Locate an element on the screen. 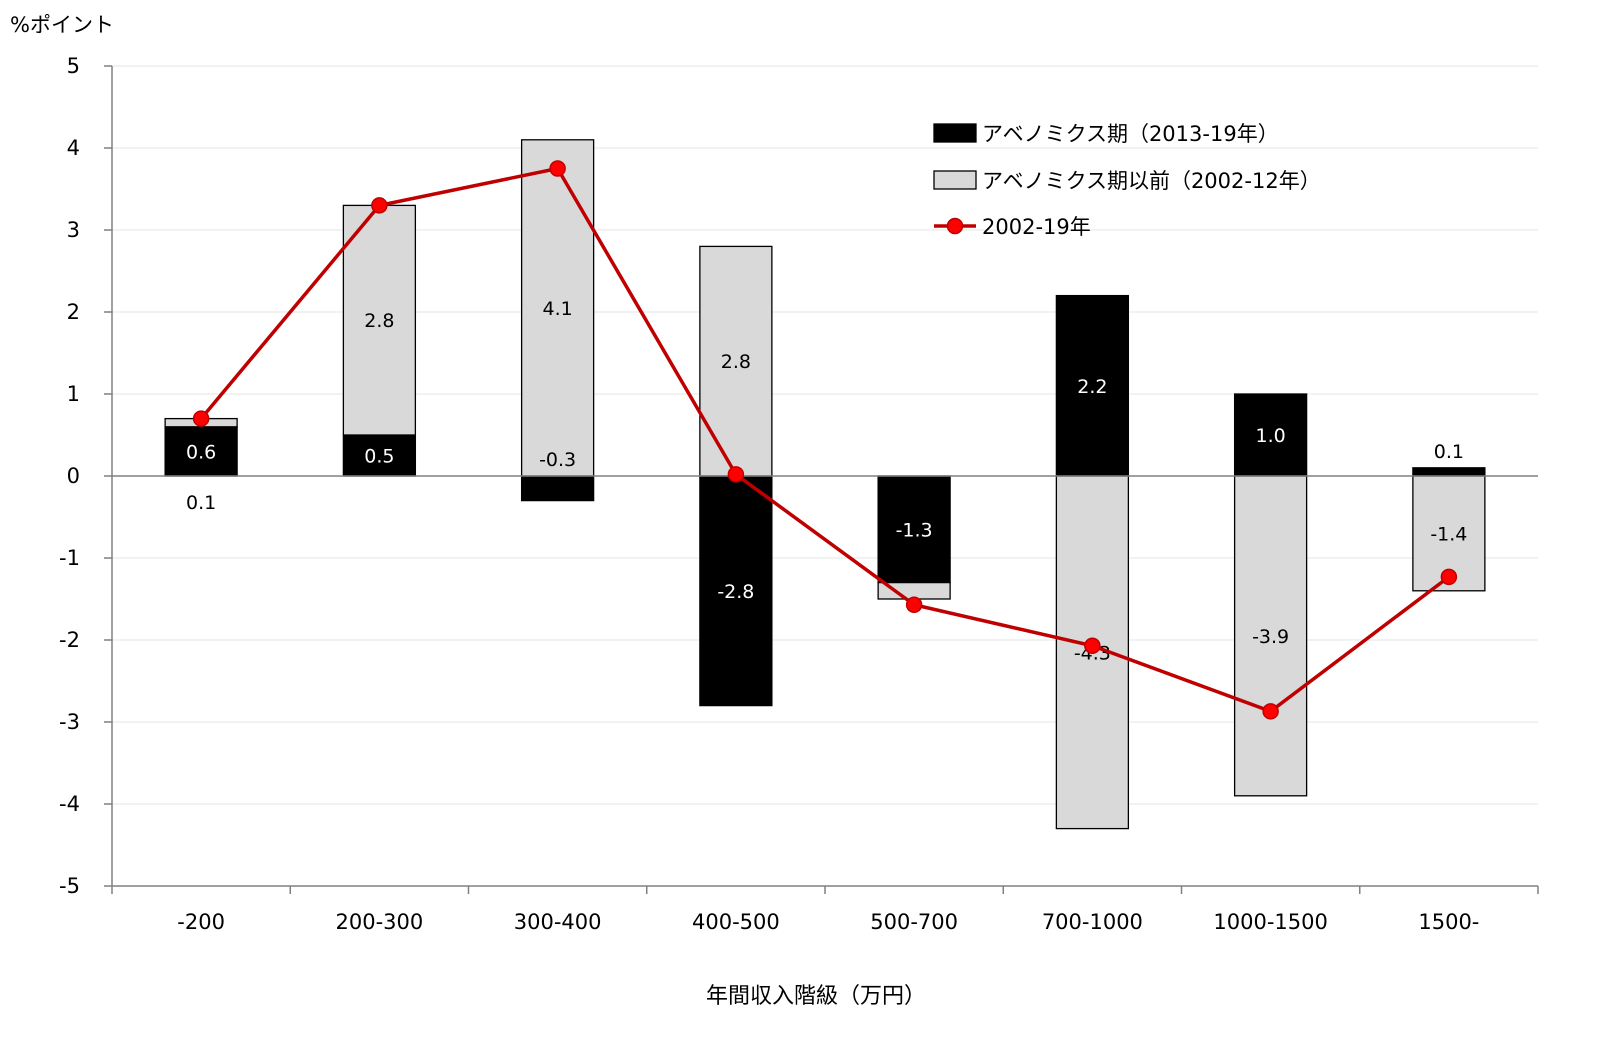  bar-value-label: -3.9 is located at coordinates (1270, 637).